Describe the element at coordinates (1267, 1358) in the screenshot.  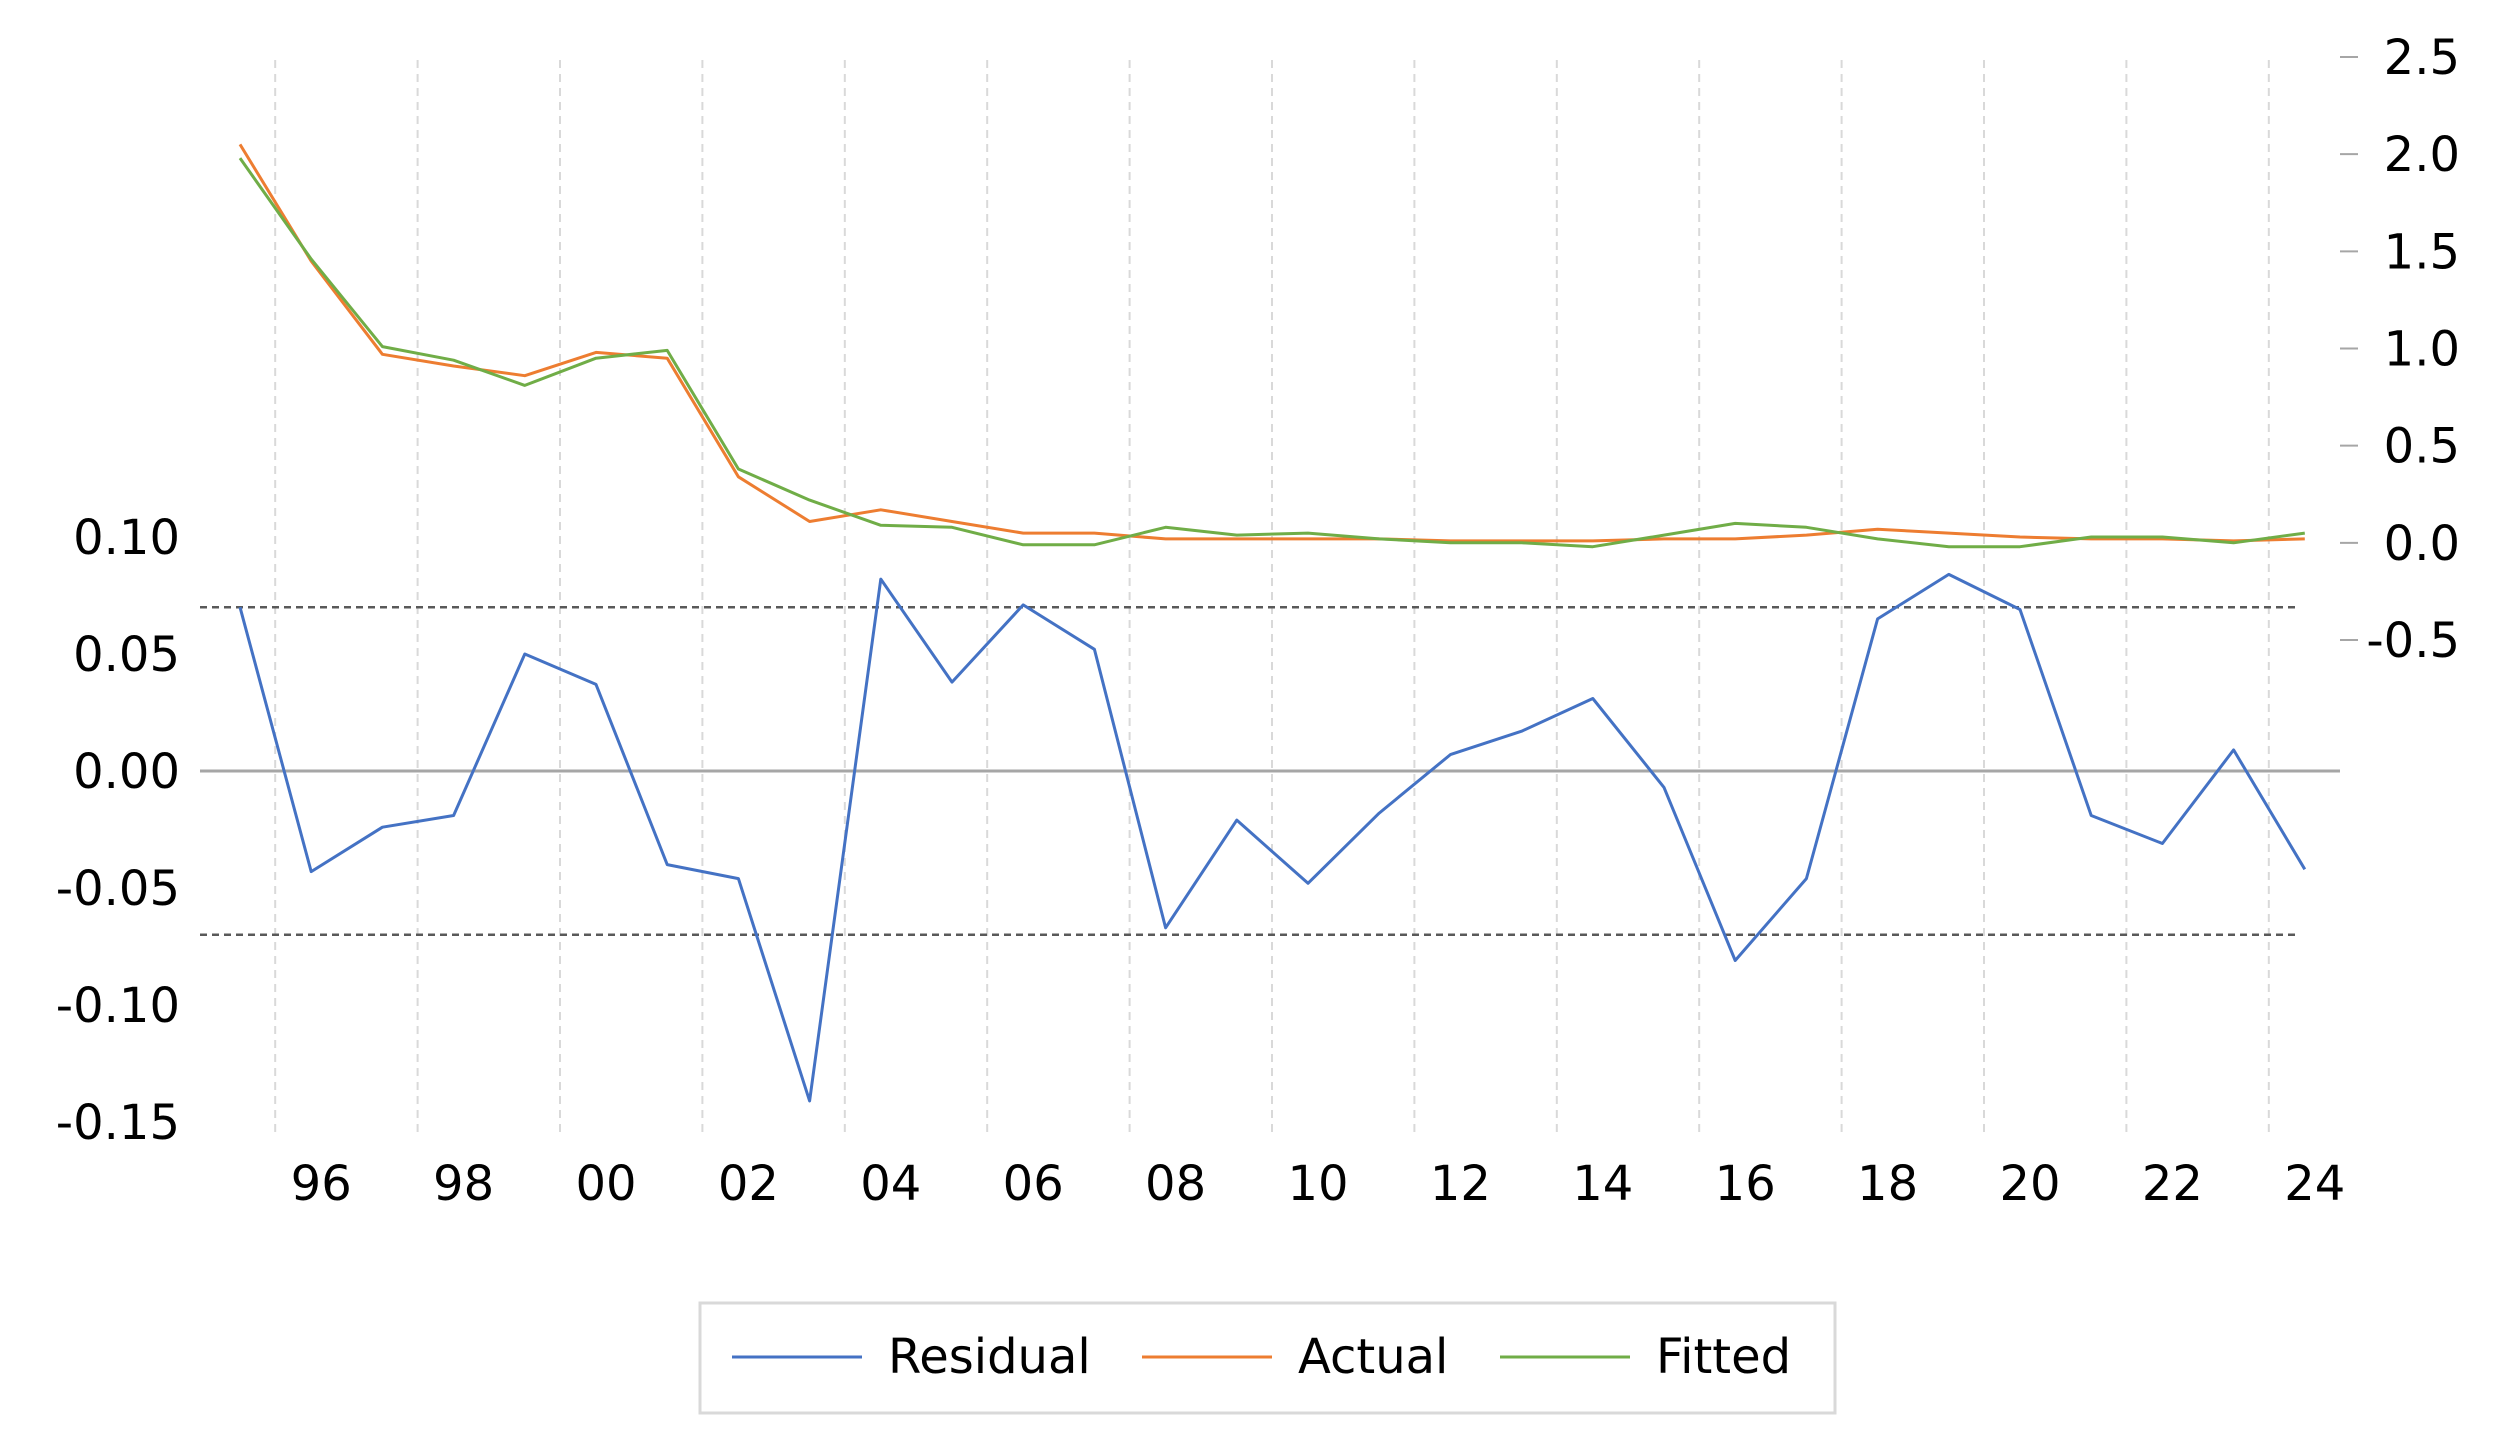
I see `legend: Residual Actual Fitted` at that location.